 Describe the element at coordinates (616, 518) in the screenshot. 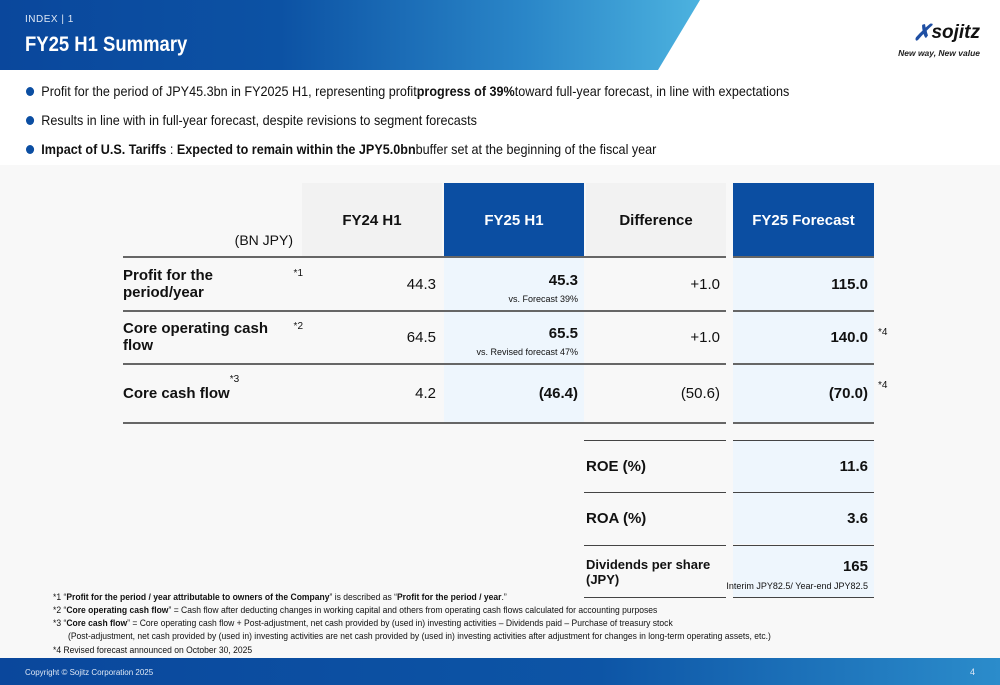

I see `metric-label: ROA (%)` at that location.